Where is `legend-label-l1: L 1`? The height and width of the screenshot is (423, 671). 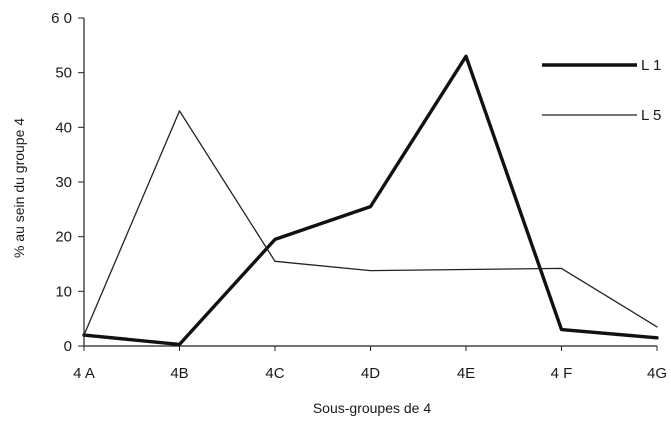
legend-label-l1: L 1 is located at coordinates (651, 65).